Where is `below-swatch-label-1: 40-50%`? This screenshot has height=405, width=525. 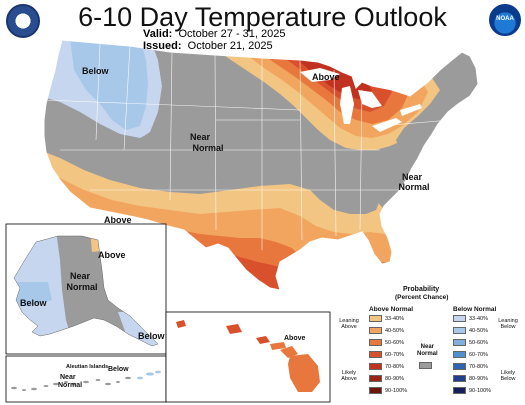
below-swatch-label-1: 40-50% is located at coordinates (478, 331).